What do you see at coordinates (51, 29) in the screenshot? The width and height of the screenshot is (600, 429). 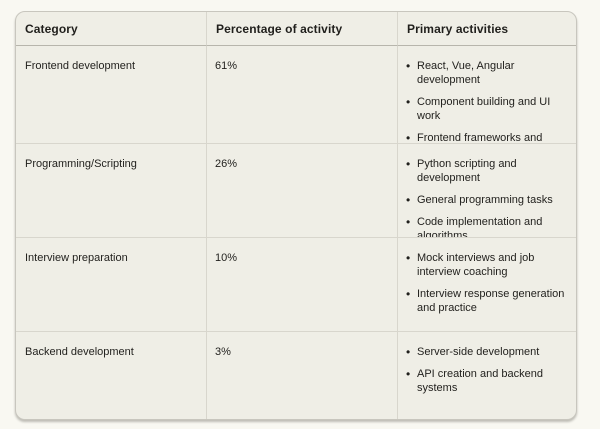 I see `column-header-category: Category` at bounding box center [51, 29].